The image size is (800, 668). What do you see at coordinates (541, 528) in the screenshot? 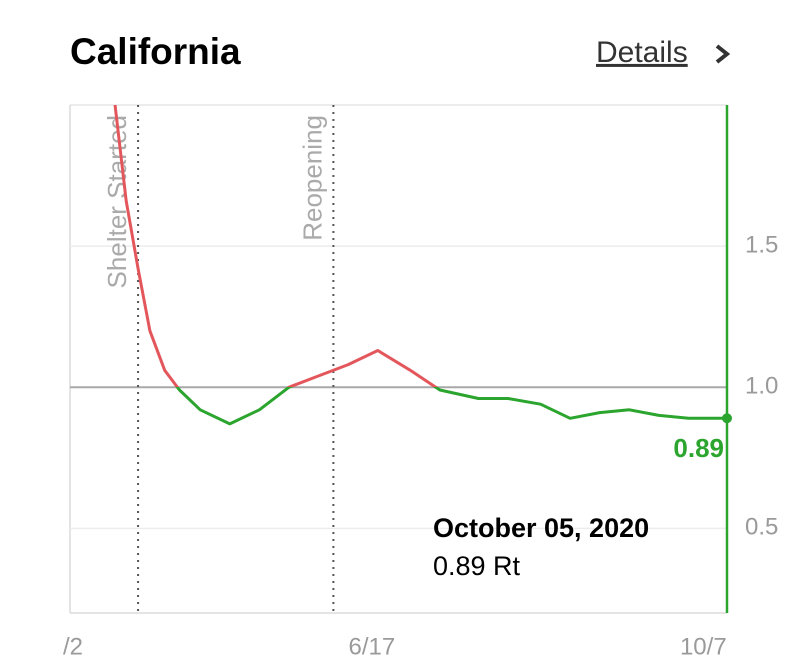
I see `tooltip-date: October 05, 2020` at bounding box center [541, 528].